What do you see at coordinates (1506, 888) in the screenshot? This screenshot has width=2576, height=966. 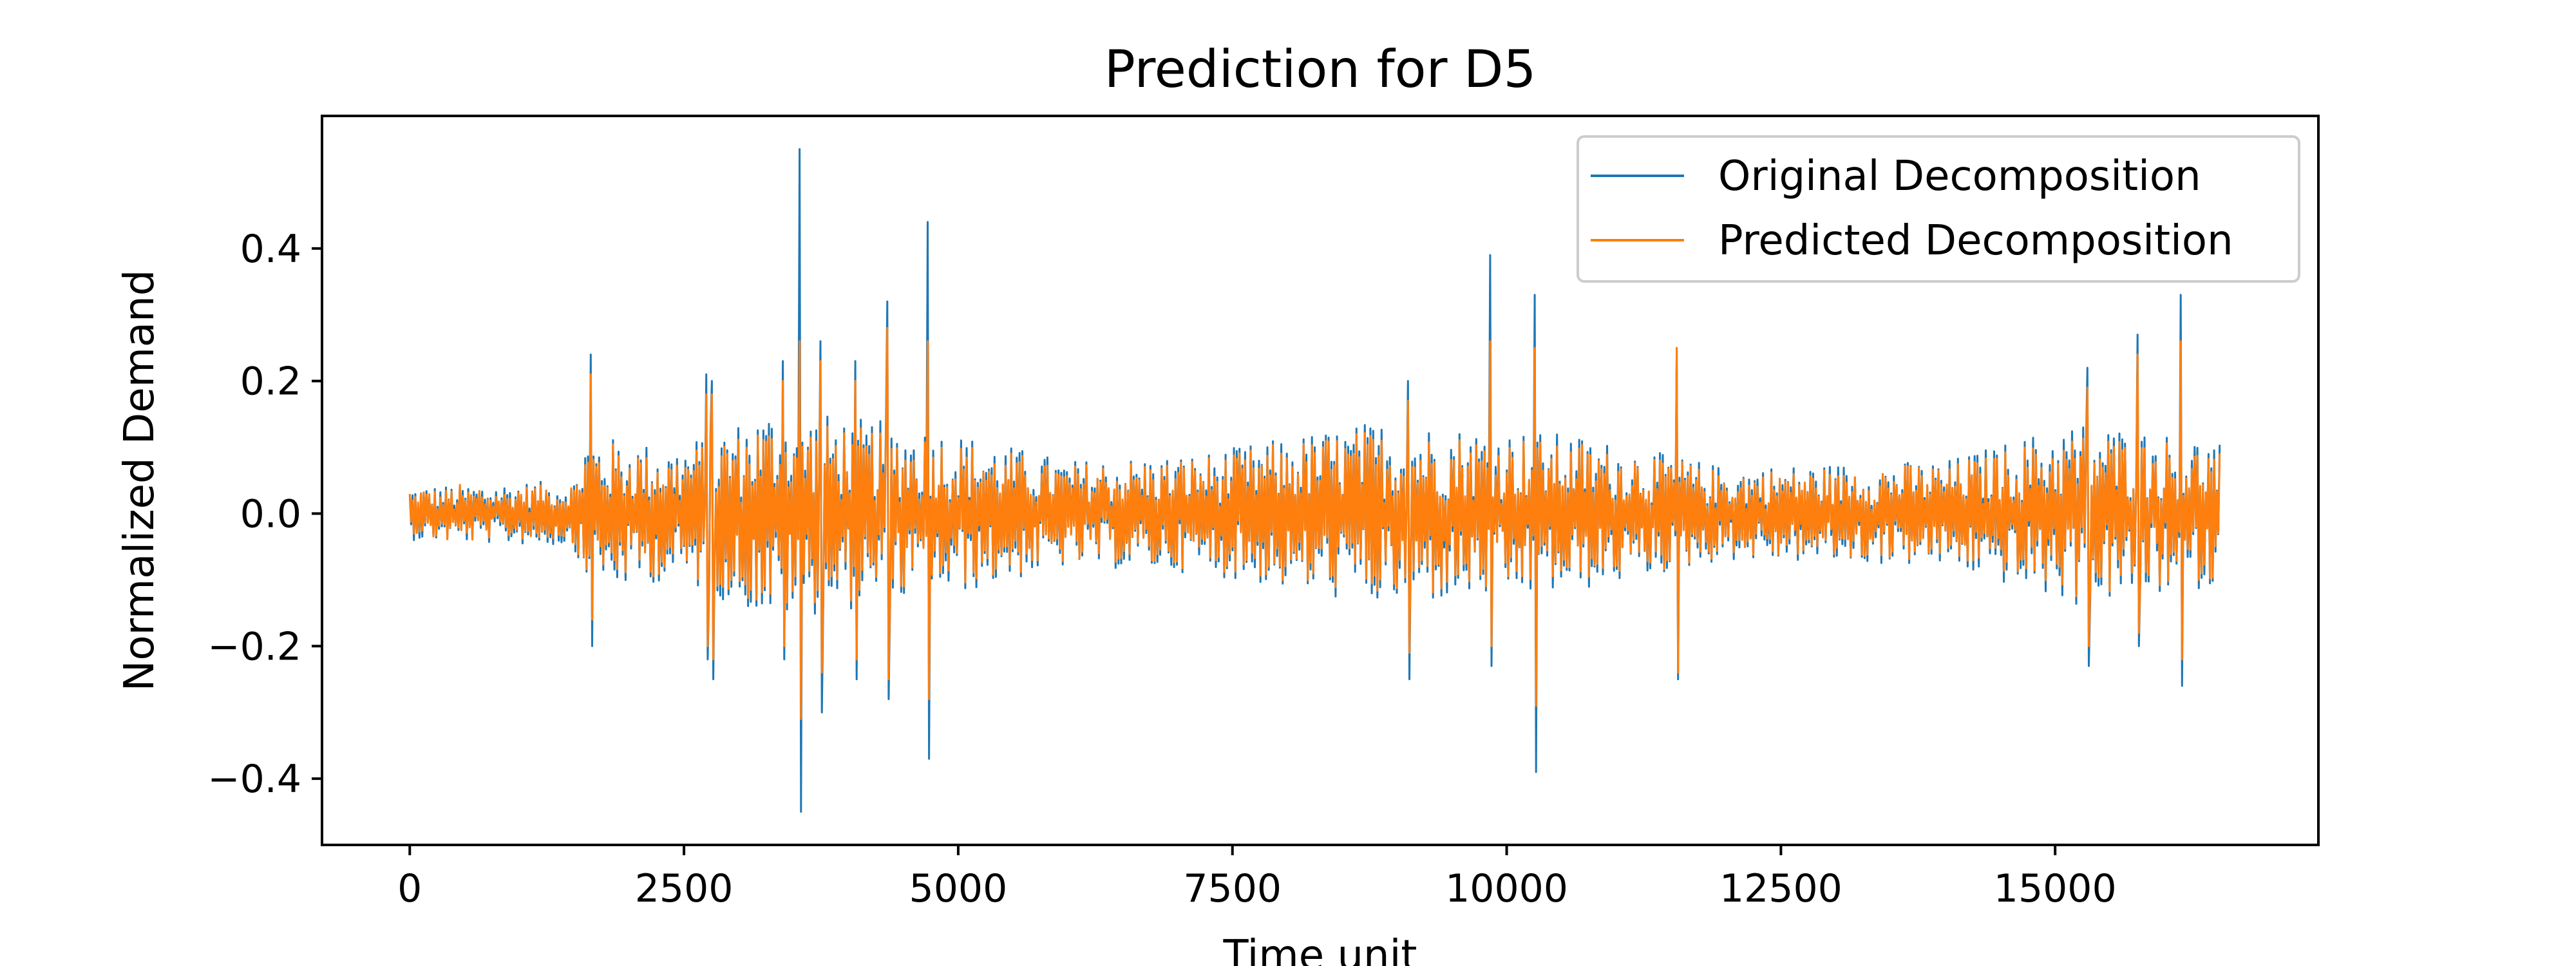 I see `x-tick-label: 10000` at bounding box center [1506, 888].